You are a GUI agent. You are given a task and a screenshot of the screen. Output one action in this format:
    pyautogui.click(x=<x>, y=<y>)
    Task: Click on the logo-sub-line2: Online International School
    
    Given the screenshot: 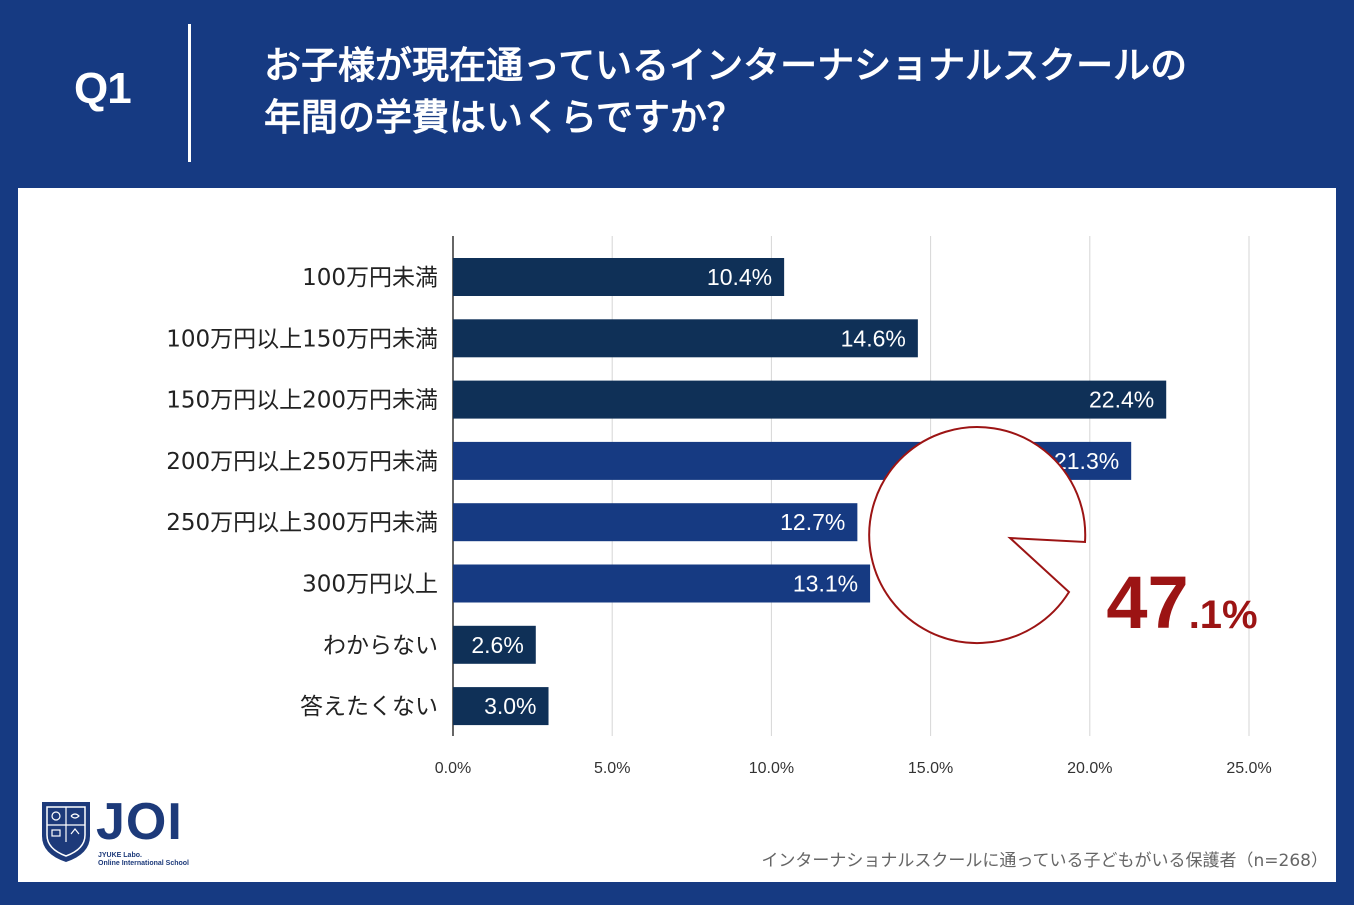 What is the action you would take?
    pyautogui.click(x=144, y=863)
    